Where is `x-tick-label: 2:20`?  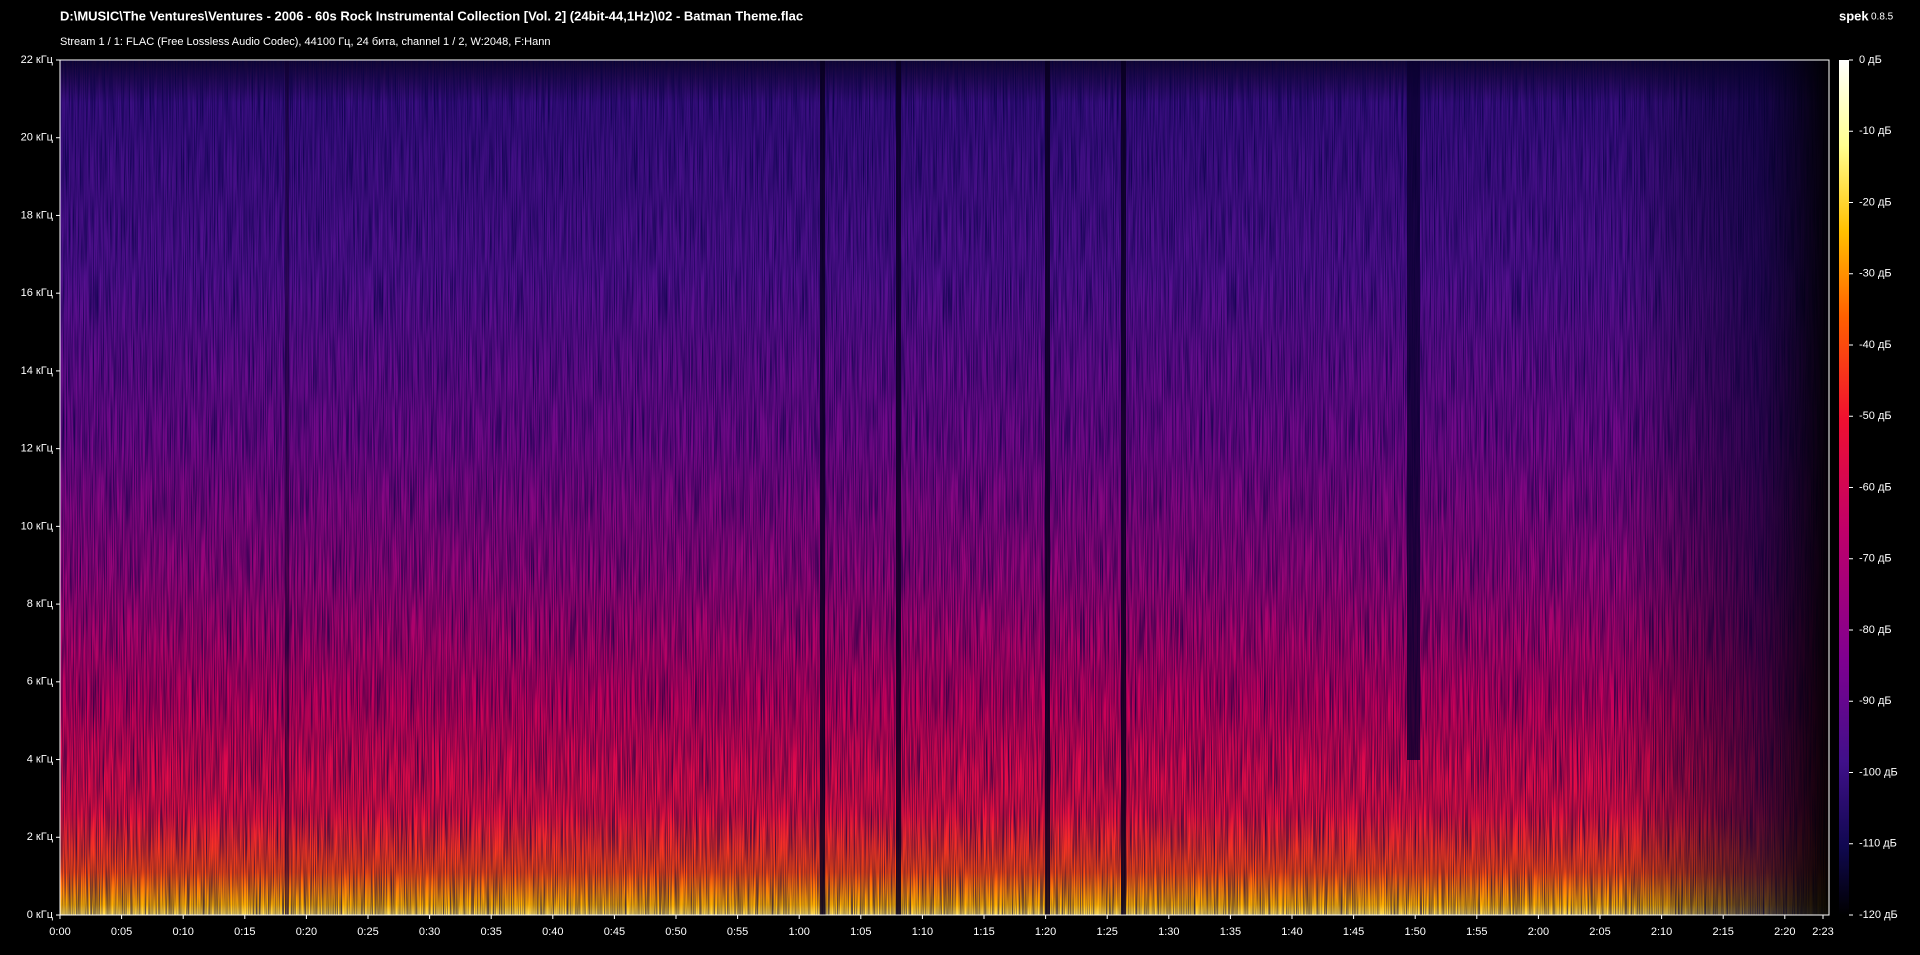 x-tick-label: 2:20 is located at coordinates (1784, 932).